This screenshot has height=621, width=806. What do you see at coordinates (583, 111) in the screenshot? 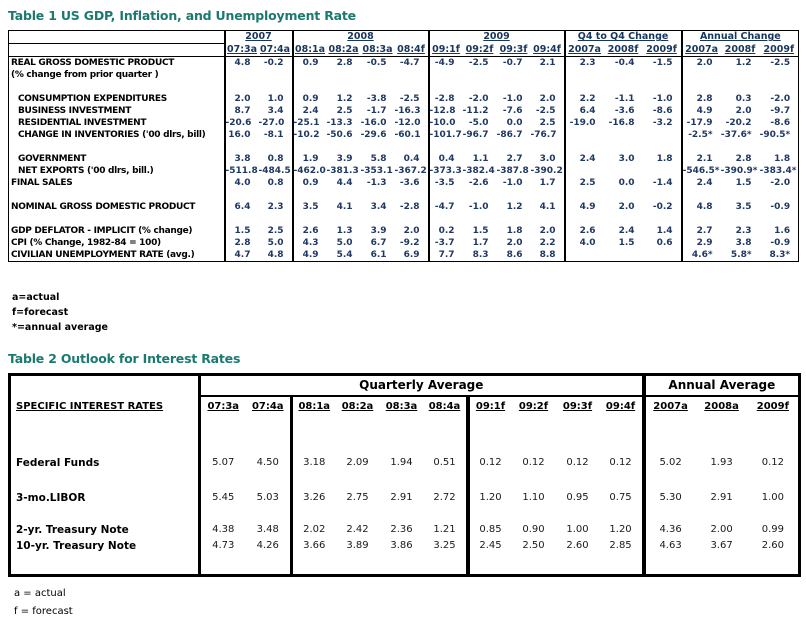
I see `value-cell: 6.4` at bounding box center [583, 111].